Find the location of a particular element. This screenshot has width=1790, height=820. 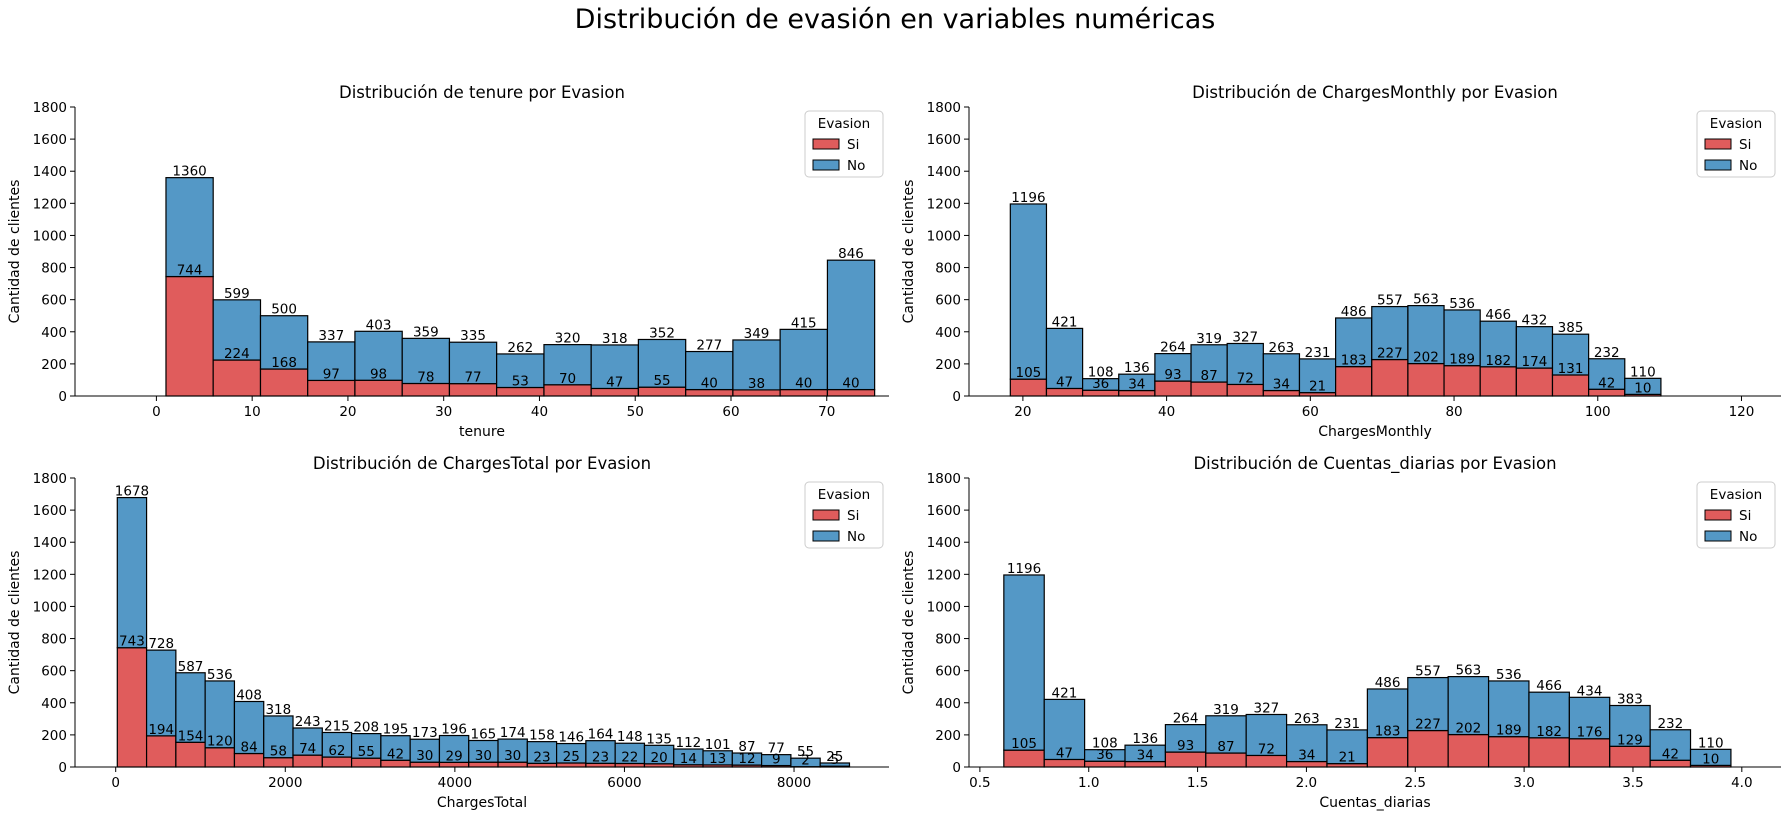

x-tick-label: 70 is located at coordinates (826, 412).